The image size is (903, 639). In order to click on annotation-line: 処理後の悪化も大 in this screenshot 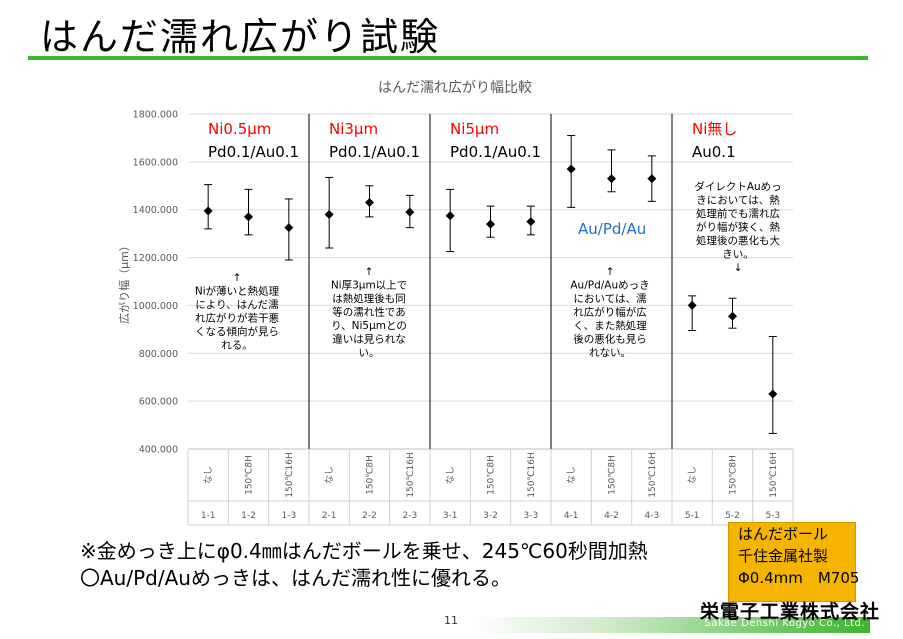, I will do `click(738, 240)`.